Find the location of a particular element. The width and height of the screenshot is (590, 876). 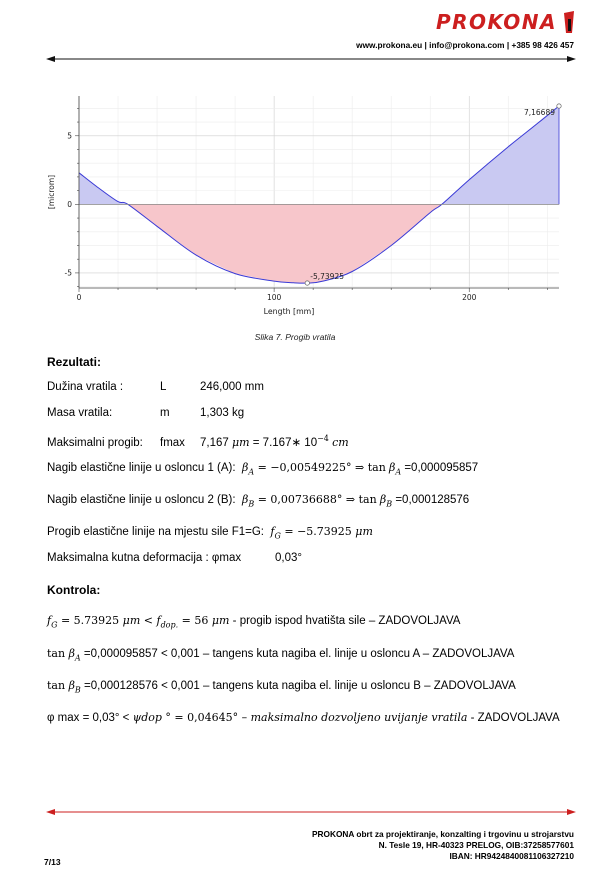

company-logo: PROKONA is located at coordinates (506, 21).